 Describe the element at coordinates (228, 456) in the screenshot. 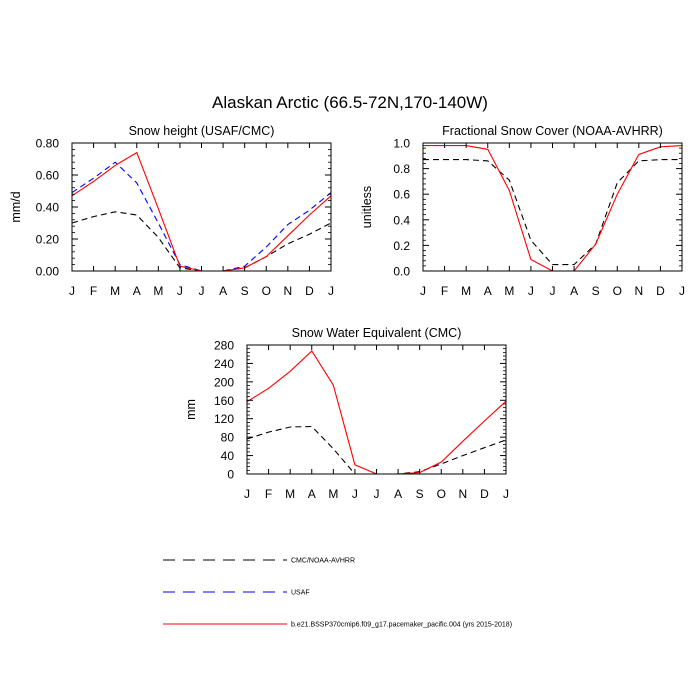

I see `y-tick-label: 40` at that location.